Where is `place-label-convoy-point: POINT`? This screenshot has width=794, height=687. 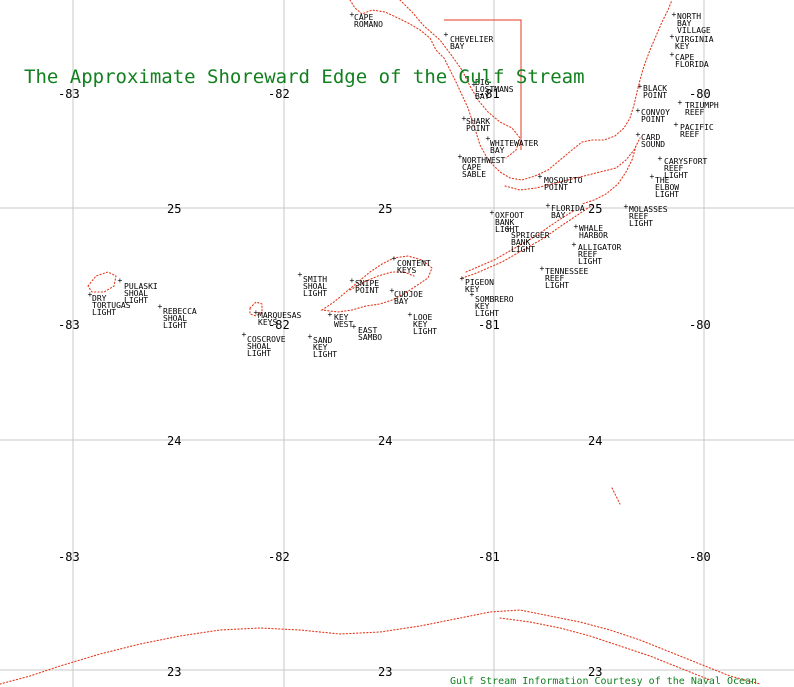
place-label-convoy-point: POINT is located at coordinates (653, 119).